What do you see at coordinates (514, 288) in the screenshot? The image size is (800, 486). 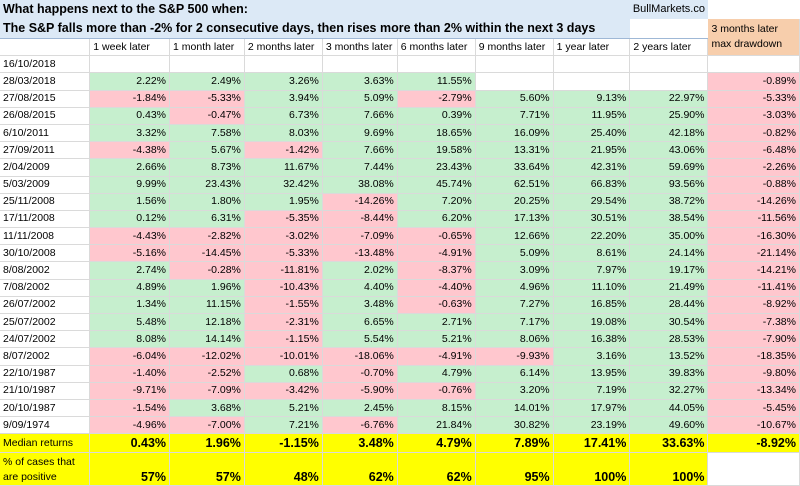 I see `return-cell: 4.96%` at bounding box center [514, 288].